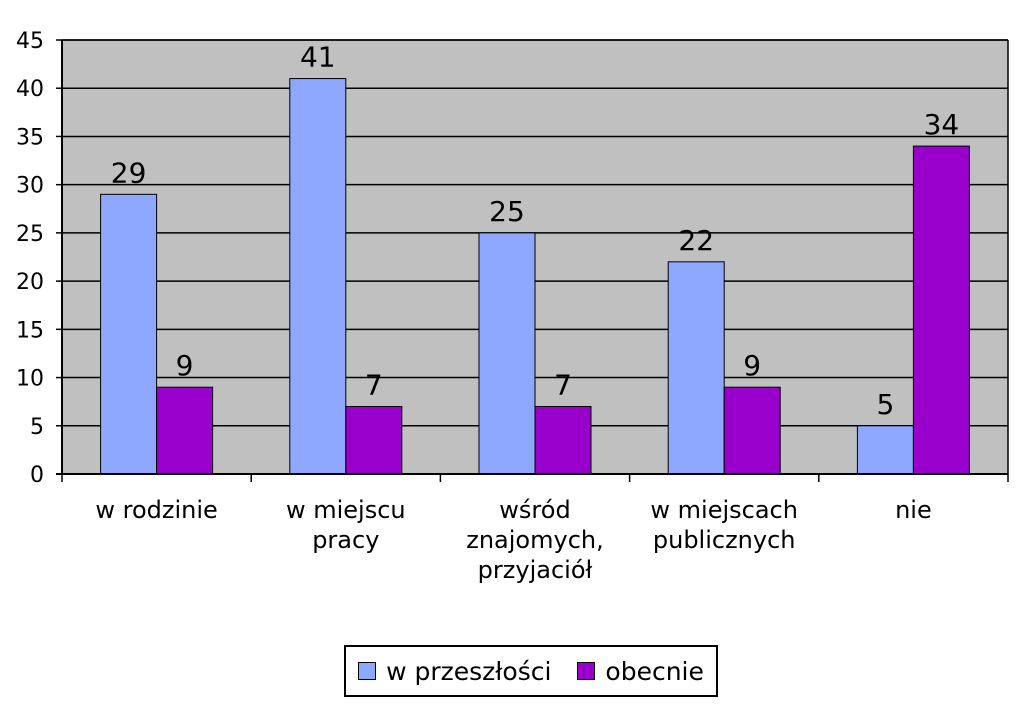 This screenshot has width=1024, height=726. I want to click on data-label: 25, so click(507, 211).